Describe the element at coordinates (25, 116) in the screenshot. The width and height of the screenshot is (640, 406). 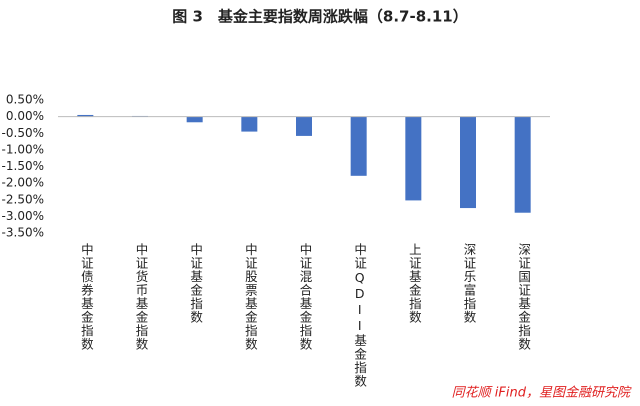
I see `y-tick-label: 0.00%` at that location.